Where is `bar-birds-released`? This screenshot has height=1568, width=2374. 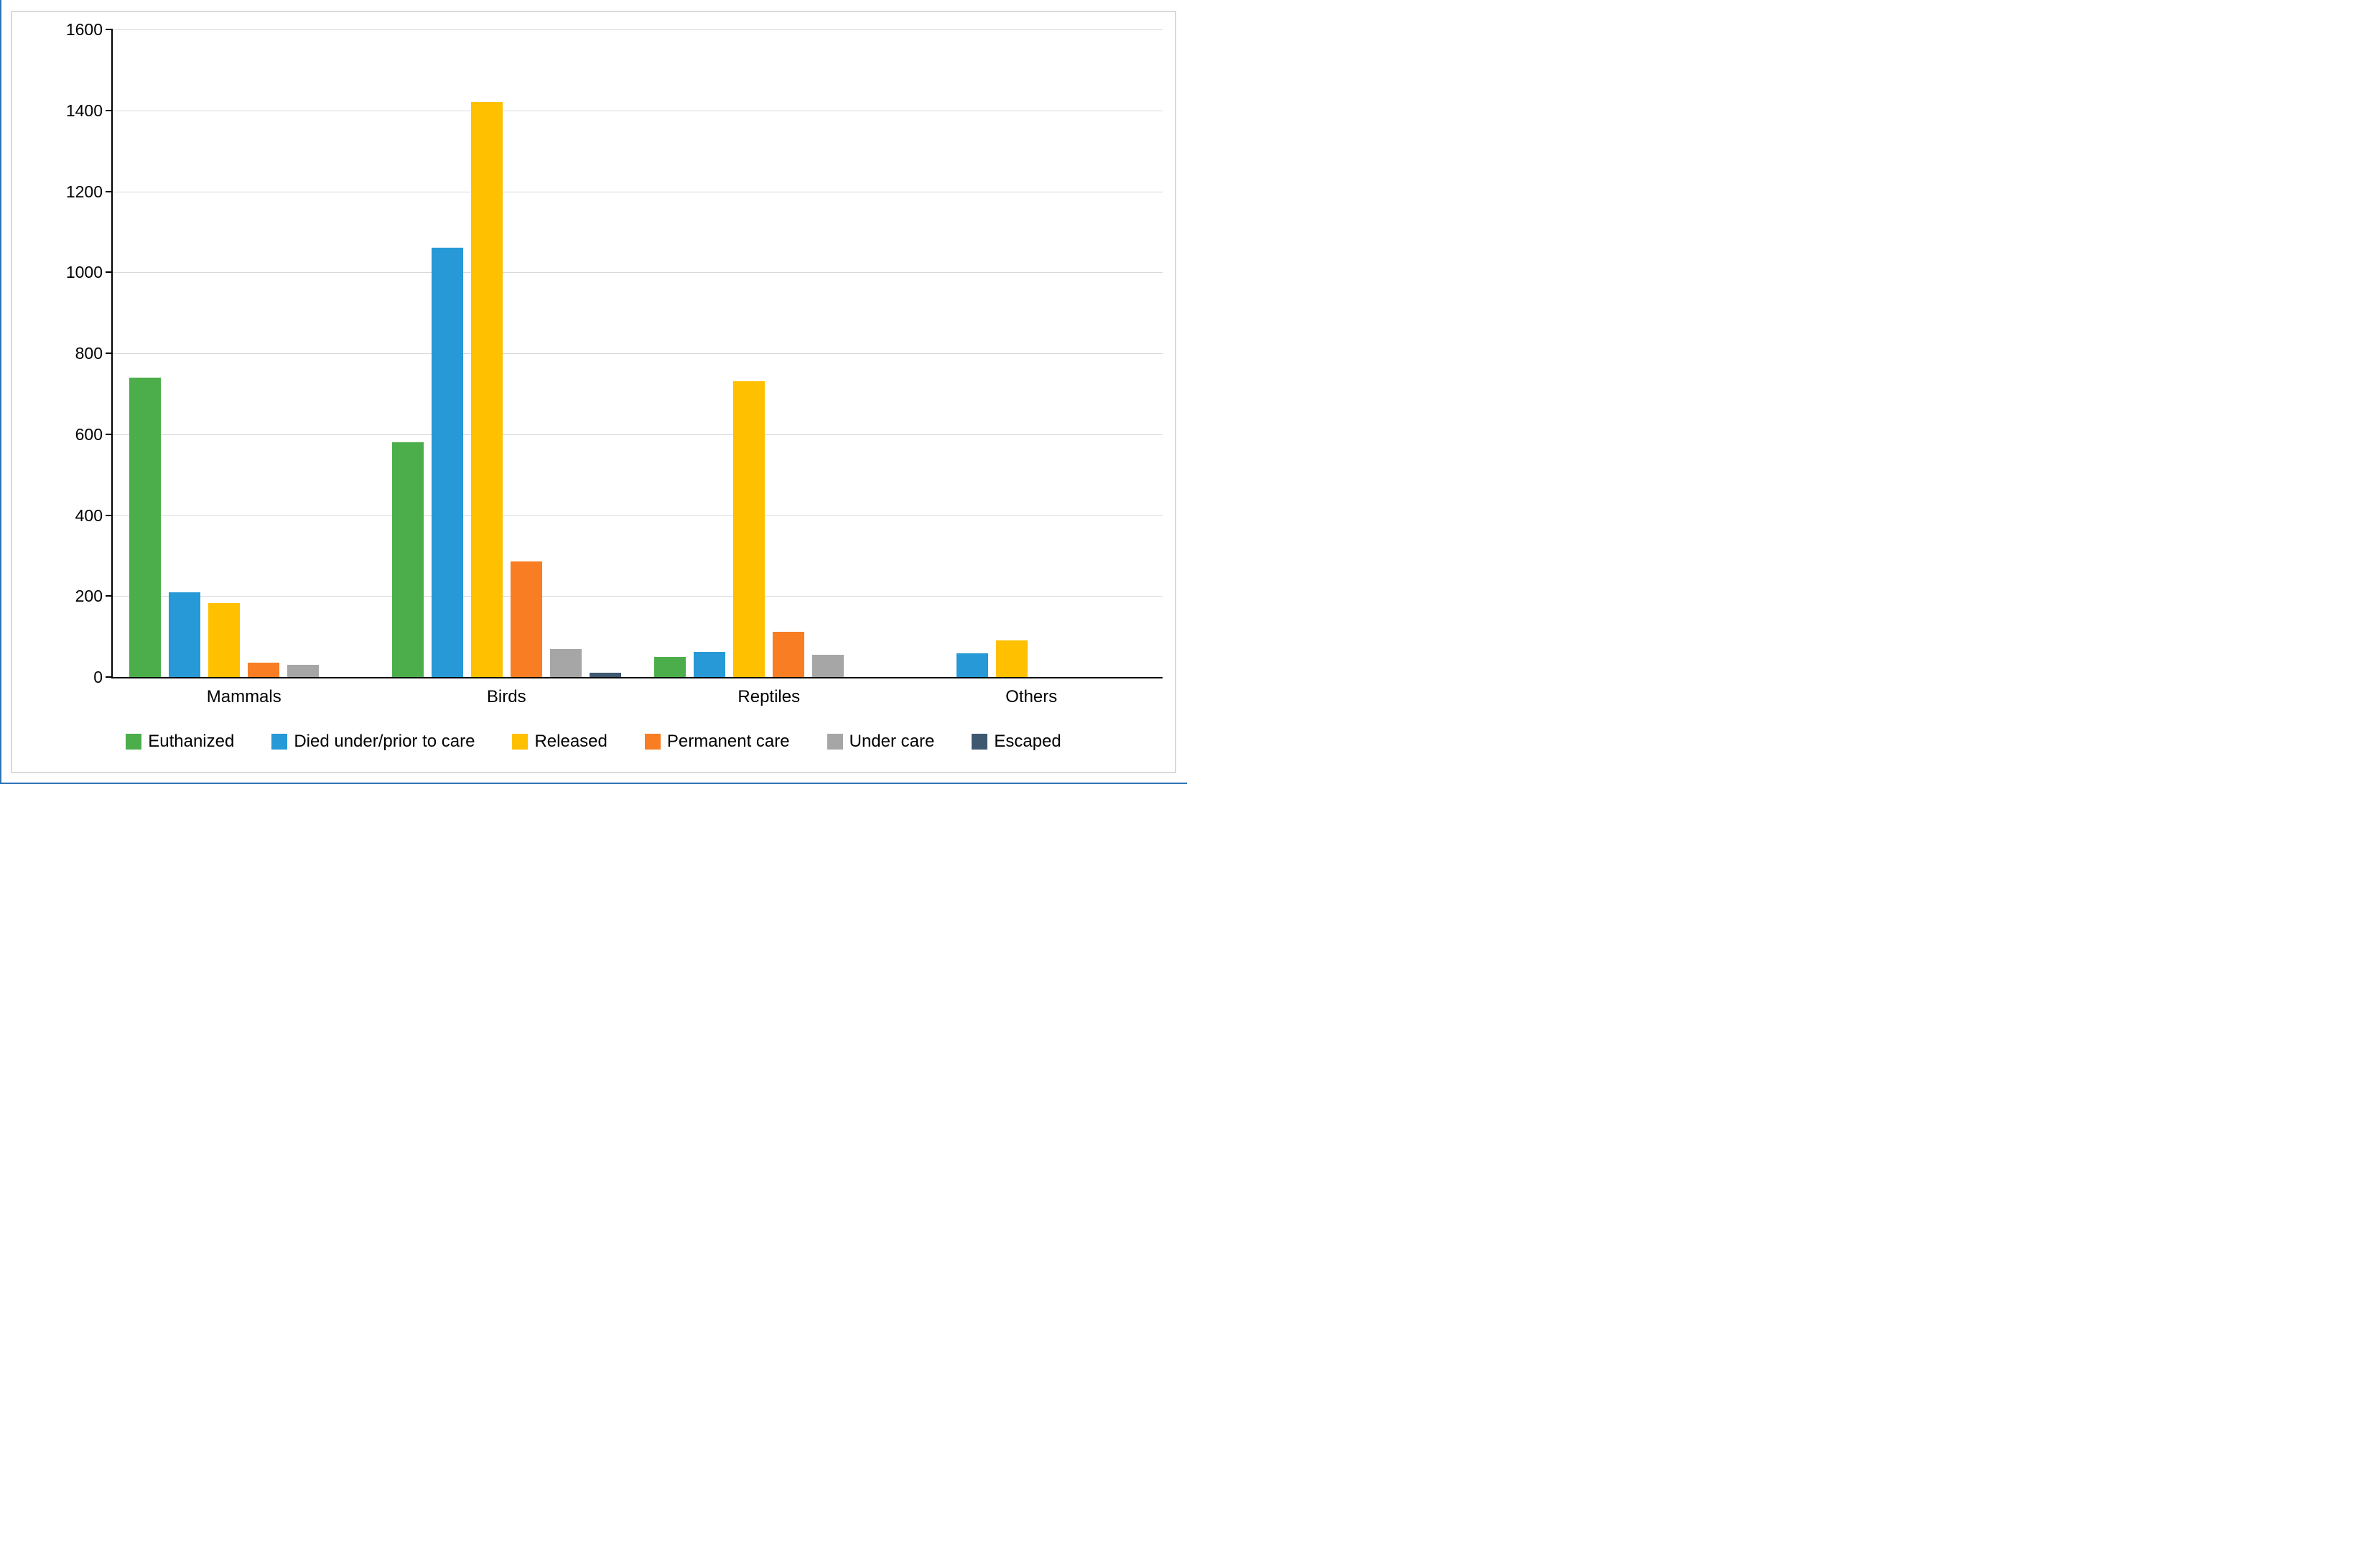
bar-birds-released is located at coordinates (486, 389).